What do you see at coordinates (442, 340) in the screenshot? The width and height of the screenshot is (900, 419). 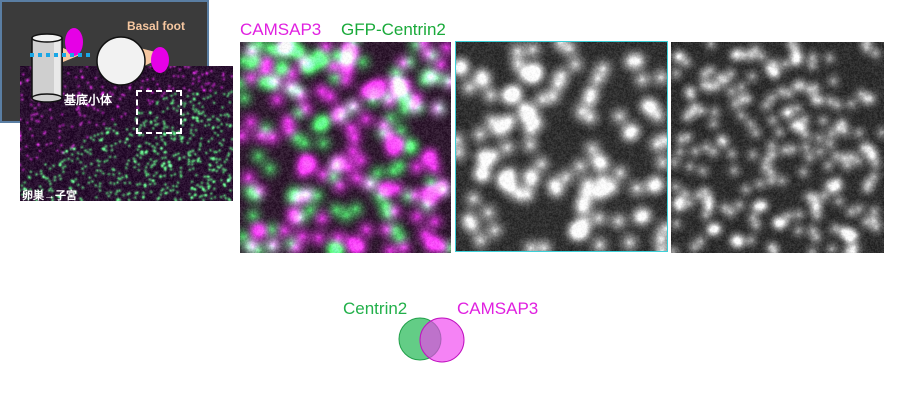 I see `venn-circle-camsap3` at bounding box center [442, 340].